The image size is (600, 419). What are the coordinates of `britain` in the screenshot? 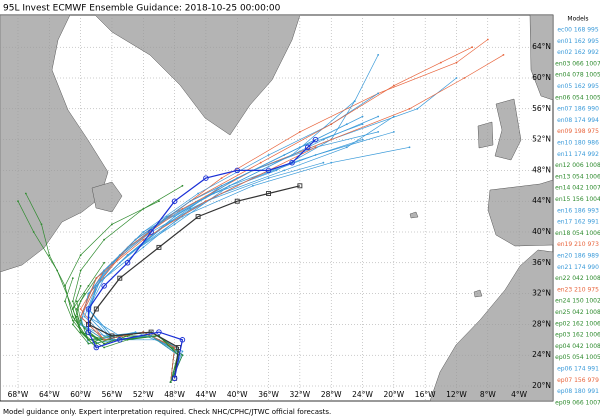 It's located at (508, 129).